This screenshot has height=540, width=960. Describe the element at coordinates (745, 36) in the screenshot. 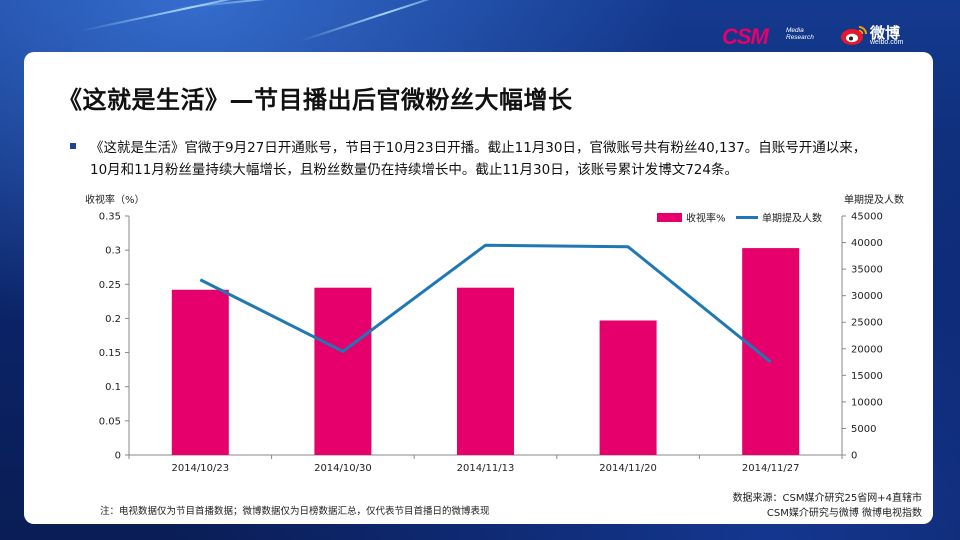

I see `csm-logo: CSM` at that location.